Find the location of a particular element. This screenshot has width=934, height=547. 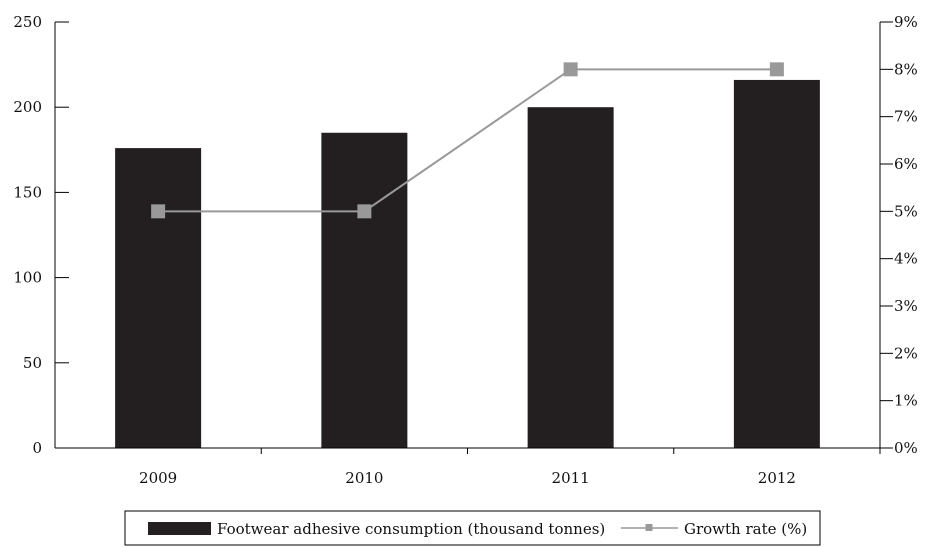

left-tick-label: 0 is located at coordinates (37, 448).